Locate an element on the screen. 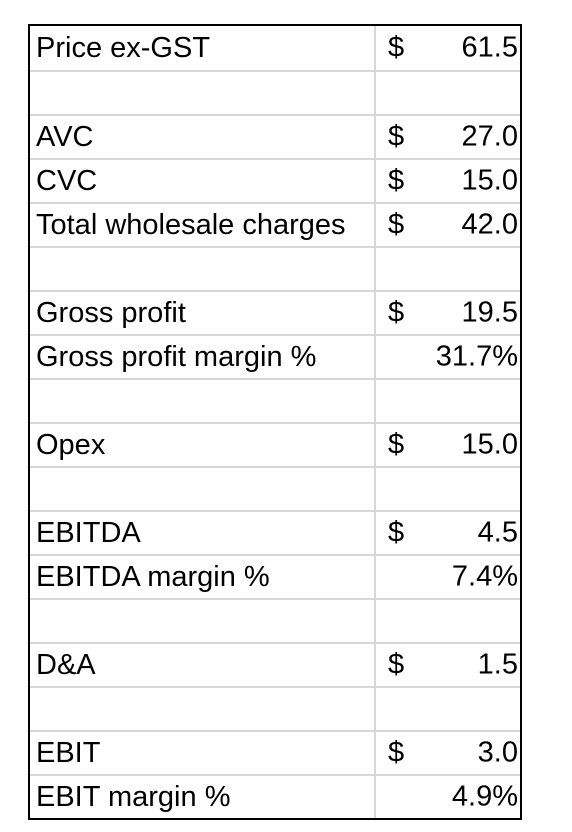 The height and width of the screenshot is (832, 572). row-value-cell: $ 1.5 is located at coordinates (448, 665).